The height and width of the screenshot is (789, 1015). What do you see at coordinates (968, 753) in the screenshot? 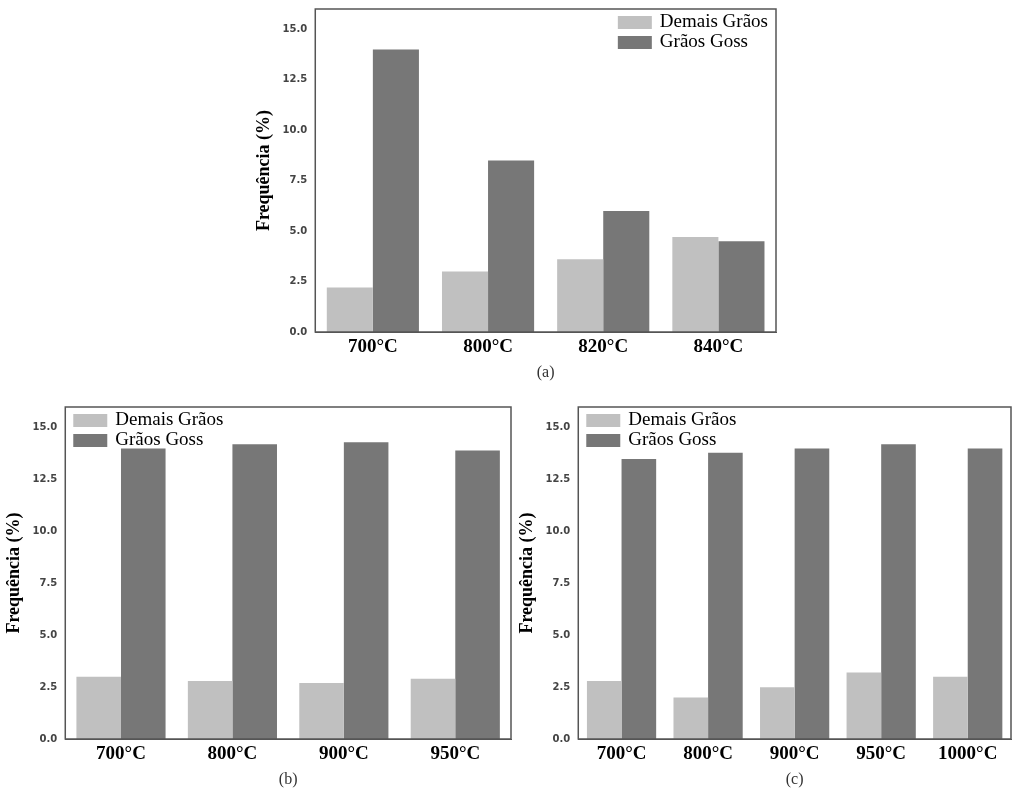
I see `x-tick-label: 1000°C` at bounding box center [968, 753].